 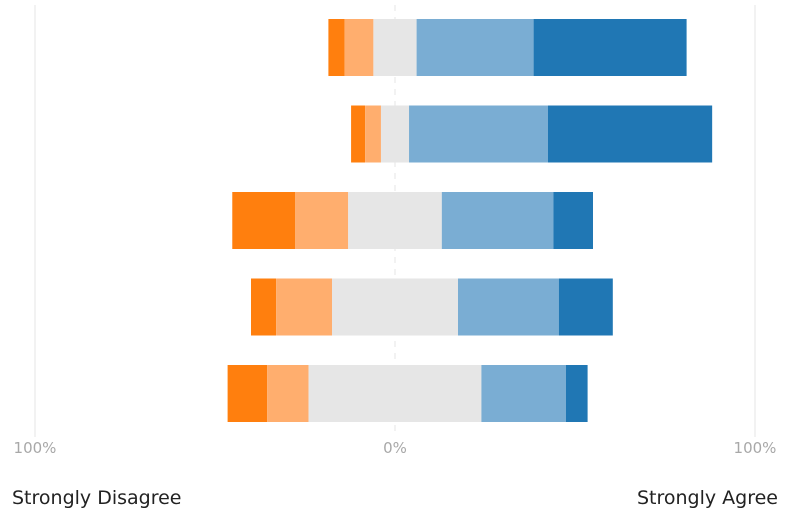 What do you see at coordinates (577, 393) in the screenshot?
I see `bar-row-5-strongly-agree` at bounding box center [577, 393].